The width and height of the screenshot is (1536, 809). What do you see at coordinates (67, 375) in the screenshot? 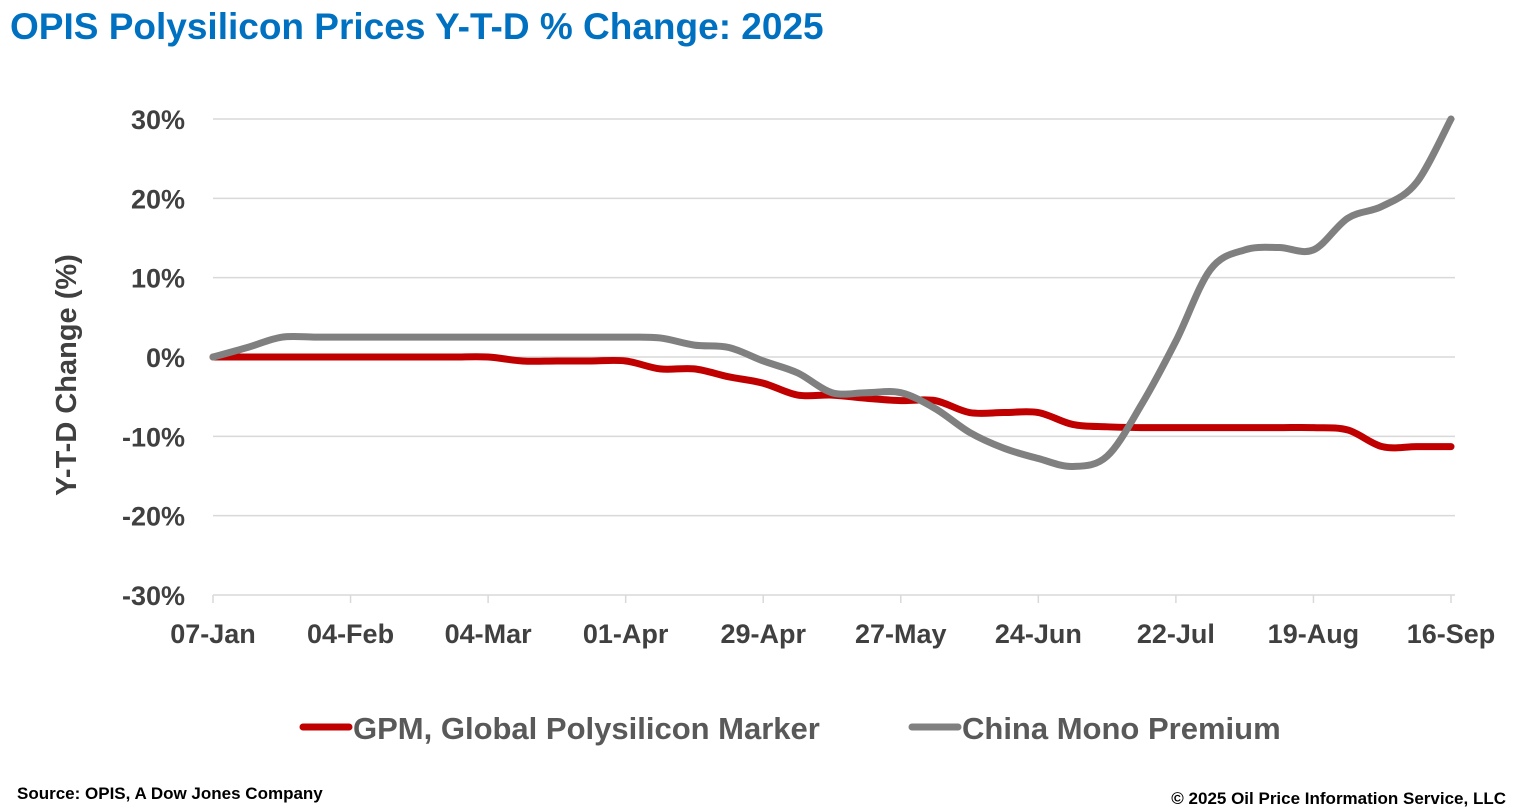
I see `y-axis-label: Y-T-D Change (%)` at bounding box center [67, 375].